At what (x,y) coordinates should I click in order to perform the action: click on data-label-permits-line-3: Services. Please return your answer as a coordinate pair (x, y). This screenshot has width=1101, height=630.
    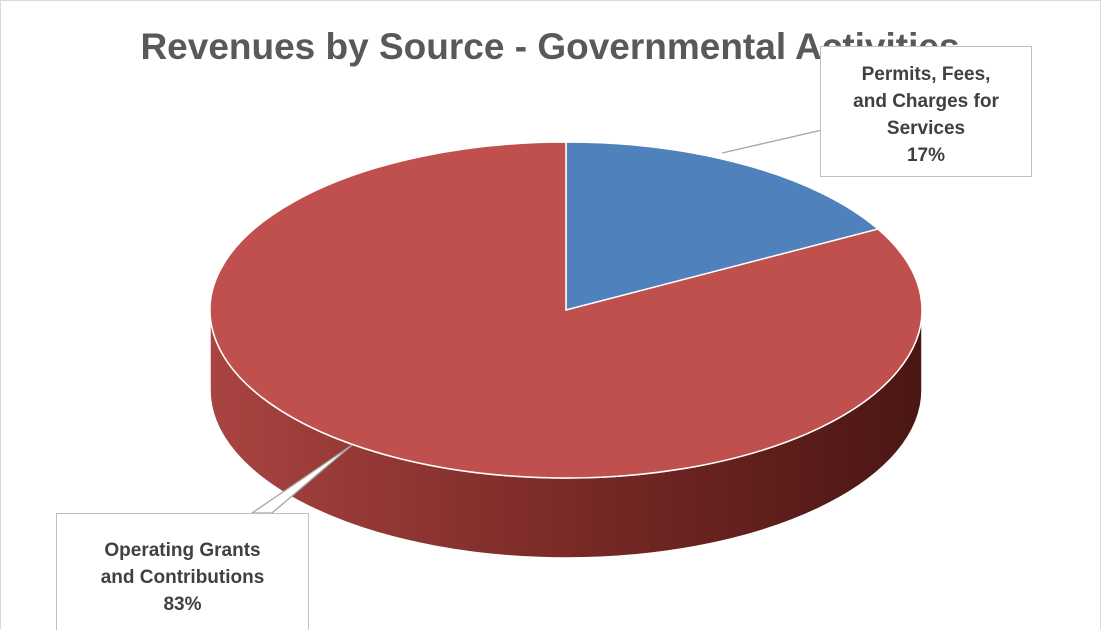
    Looking at the image, I should click on (926, 128).